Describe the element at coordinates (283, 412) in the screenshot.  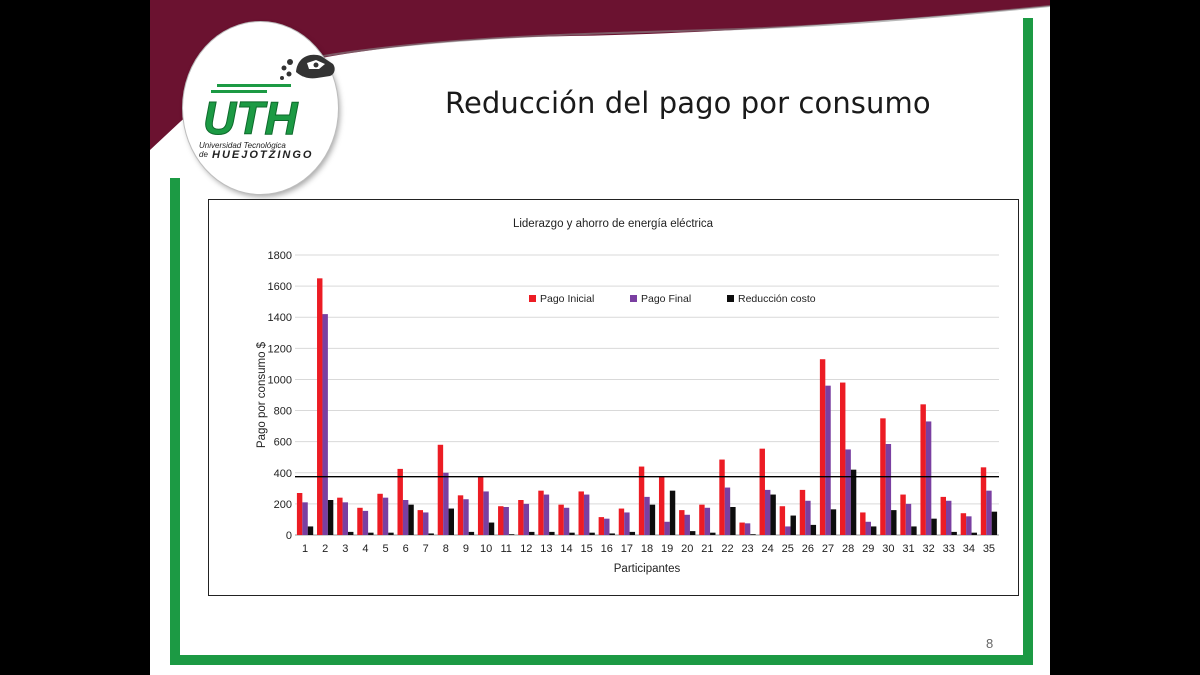
I see `y-tick-label: 800` at that location.